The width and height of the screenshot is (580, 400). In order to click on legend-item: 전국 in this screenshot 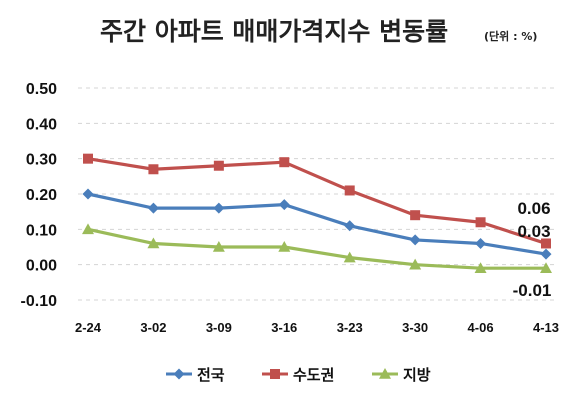, I will do `click(195, 375)`.